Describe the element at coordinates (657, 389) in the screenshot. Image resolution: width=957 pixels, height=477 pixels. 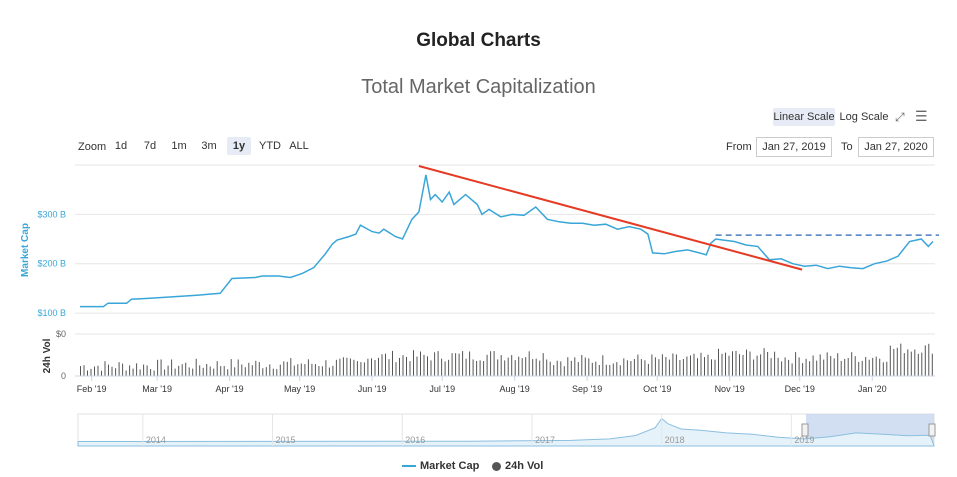
I see `x-tick-label: Oct '19` at that location.